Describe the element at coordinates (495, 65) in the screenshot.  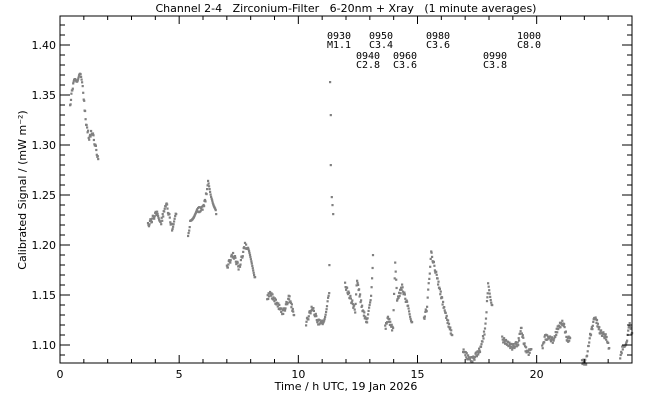
I see `flare-class-label: C3.8` at that location.